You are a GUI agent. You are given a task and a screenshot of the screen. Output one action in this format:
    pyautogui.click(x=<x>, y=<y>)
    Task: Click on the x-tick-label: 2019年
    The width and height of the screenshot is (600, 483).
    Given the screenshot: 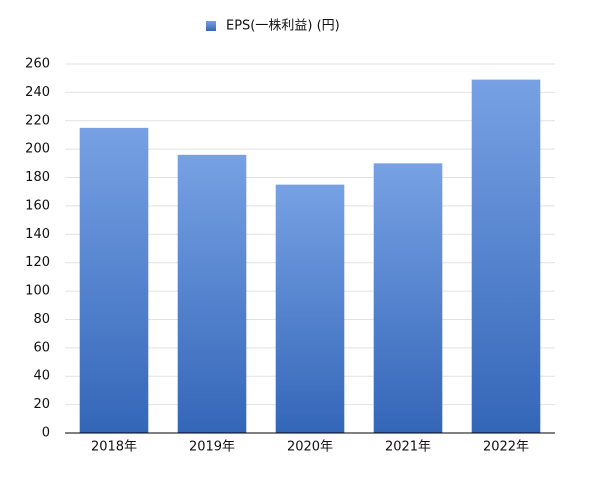 What is the action you would take?
    pyautogui.click(x=212, y=447)
    